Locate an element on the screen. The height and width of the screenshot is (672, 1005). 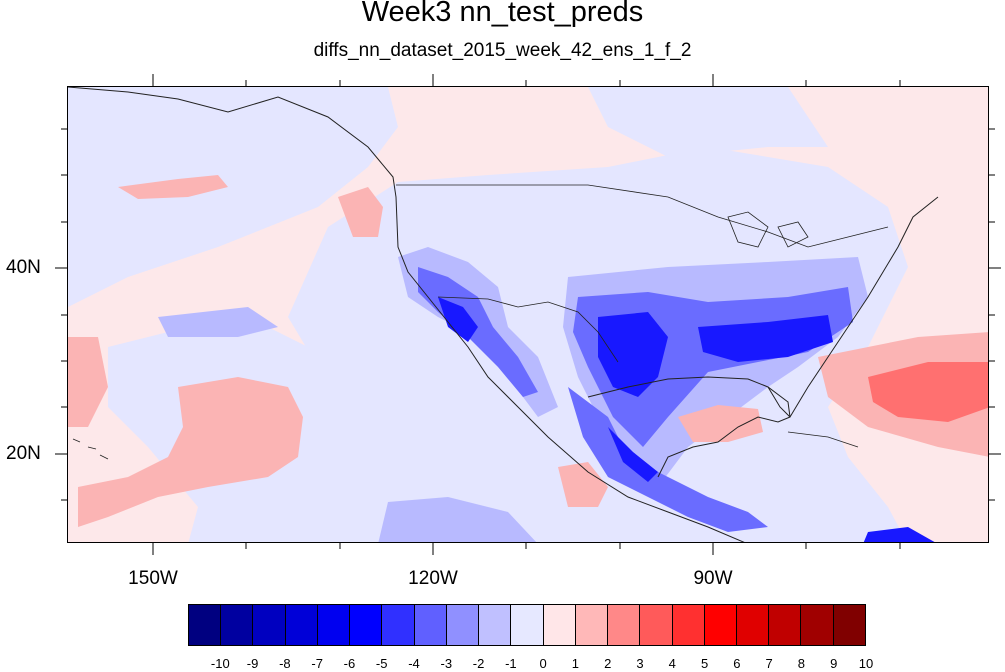
colorbar-label: 4 is located at coordinates (672, 663).